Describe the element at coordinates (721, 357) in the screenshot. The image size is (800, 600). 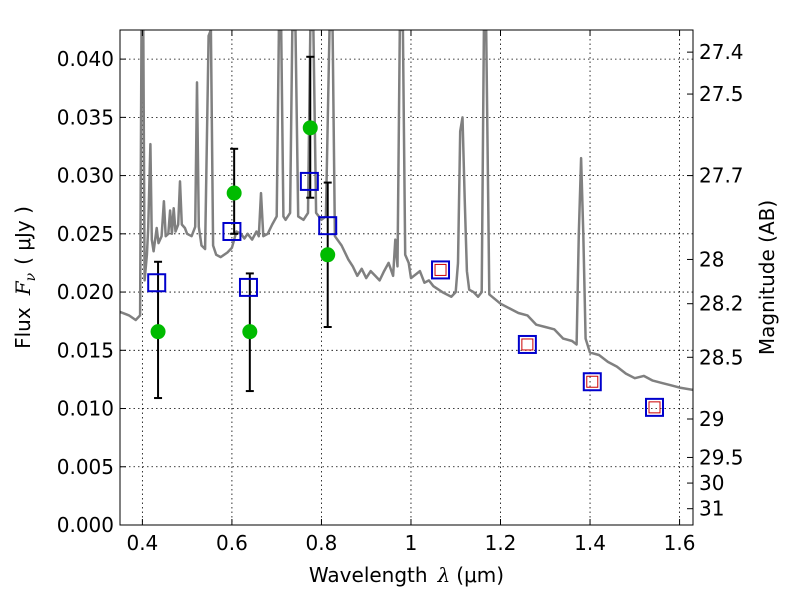
I see `mag-tick-label: 28.5` at that location.